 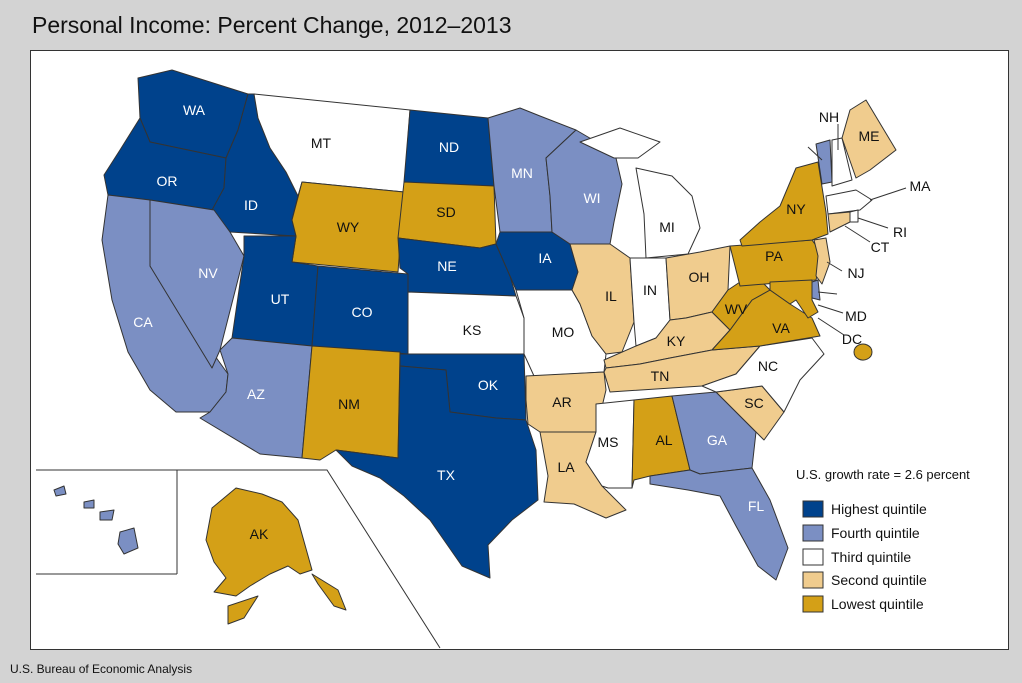 What do you see at coordinates (276, 556) in the screenshot?
I see `state-ak` at bounding box center [276, 556].